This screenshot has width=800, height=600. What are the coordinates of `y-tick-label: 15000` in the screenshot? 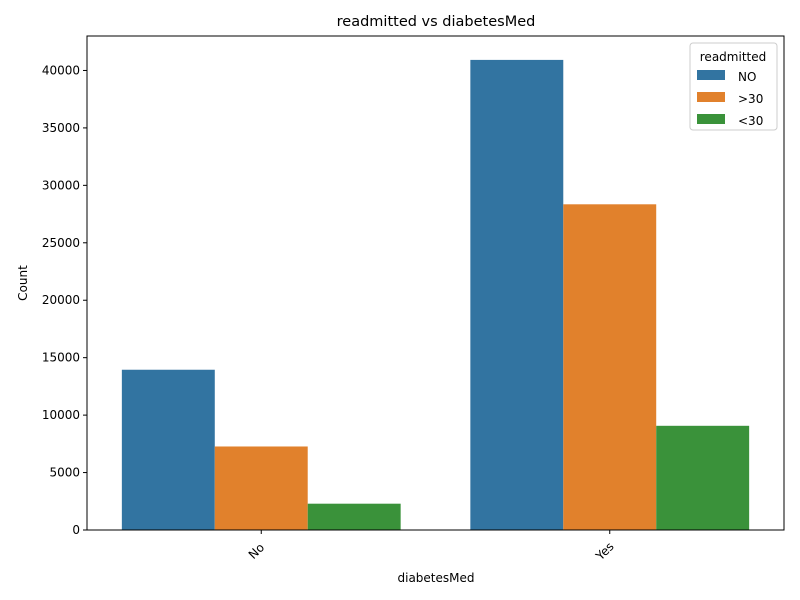 It's located at (61, 358).